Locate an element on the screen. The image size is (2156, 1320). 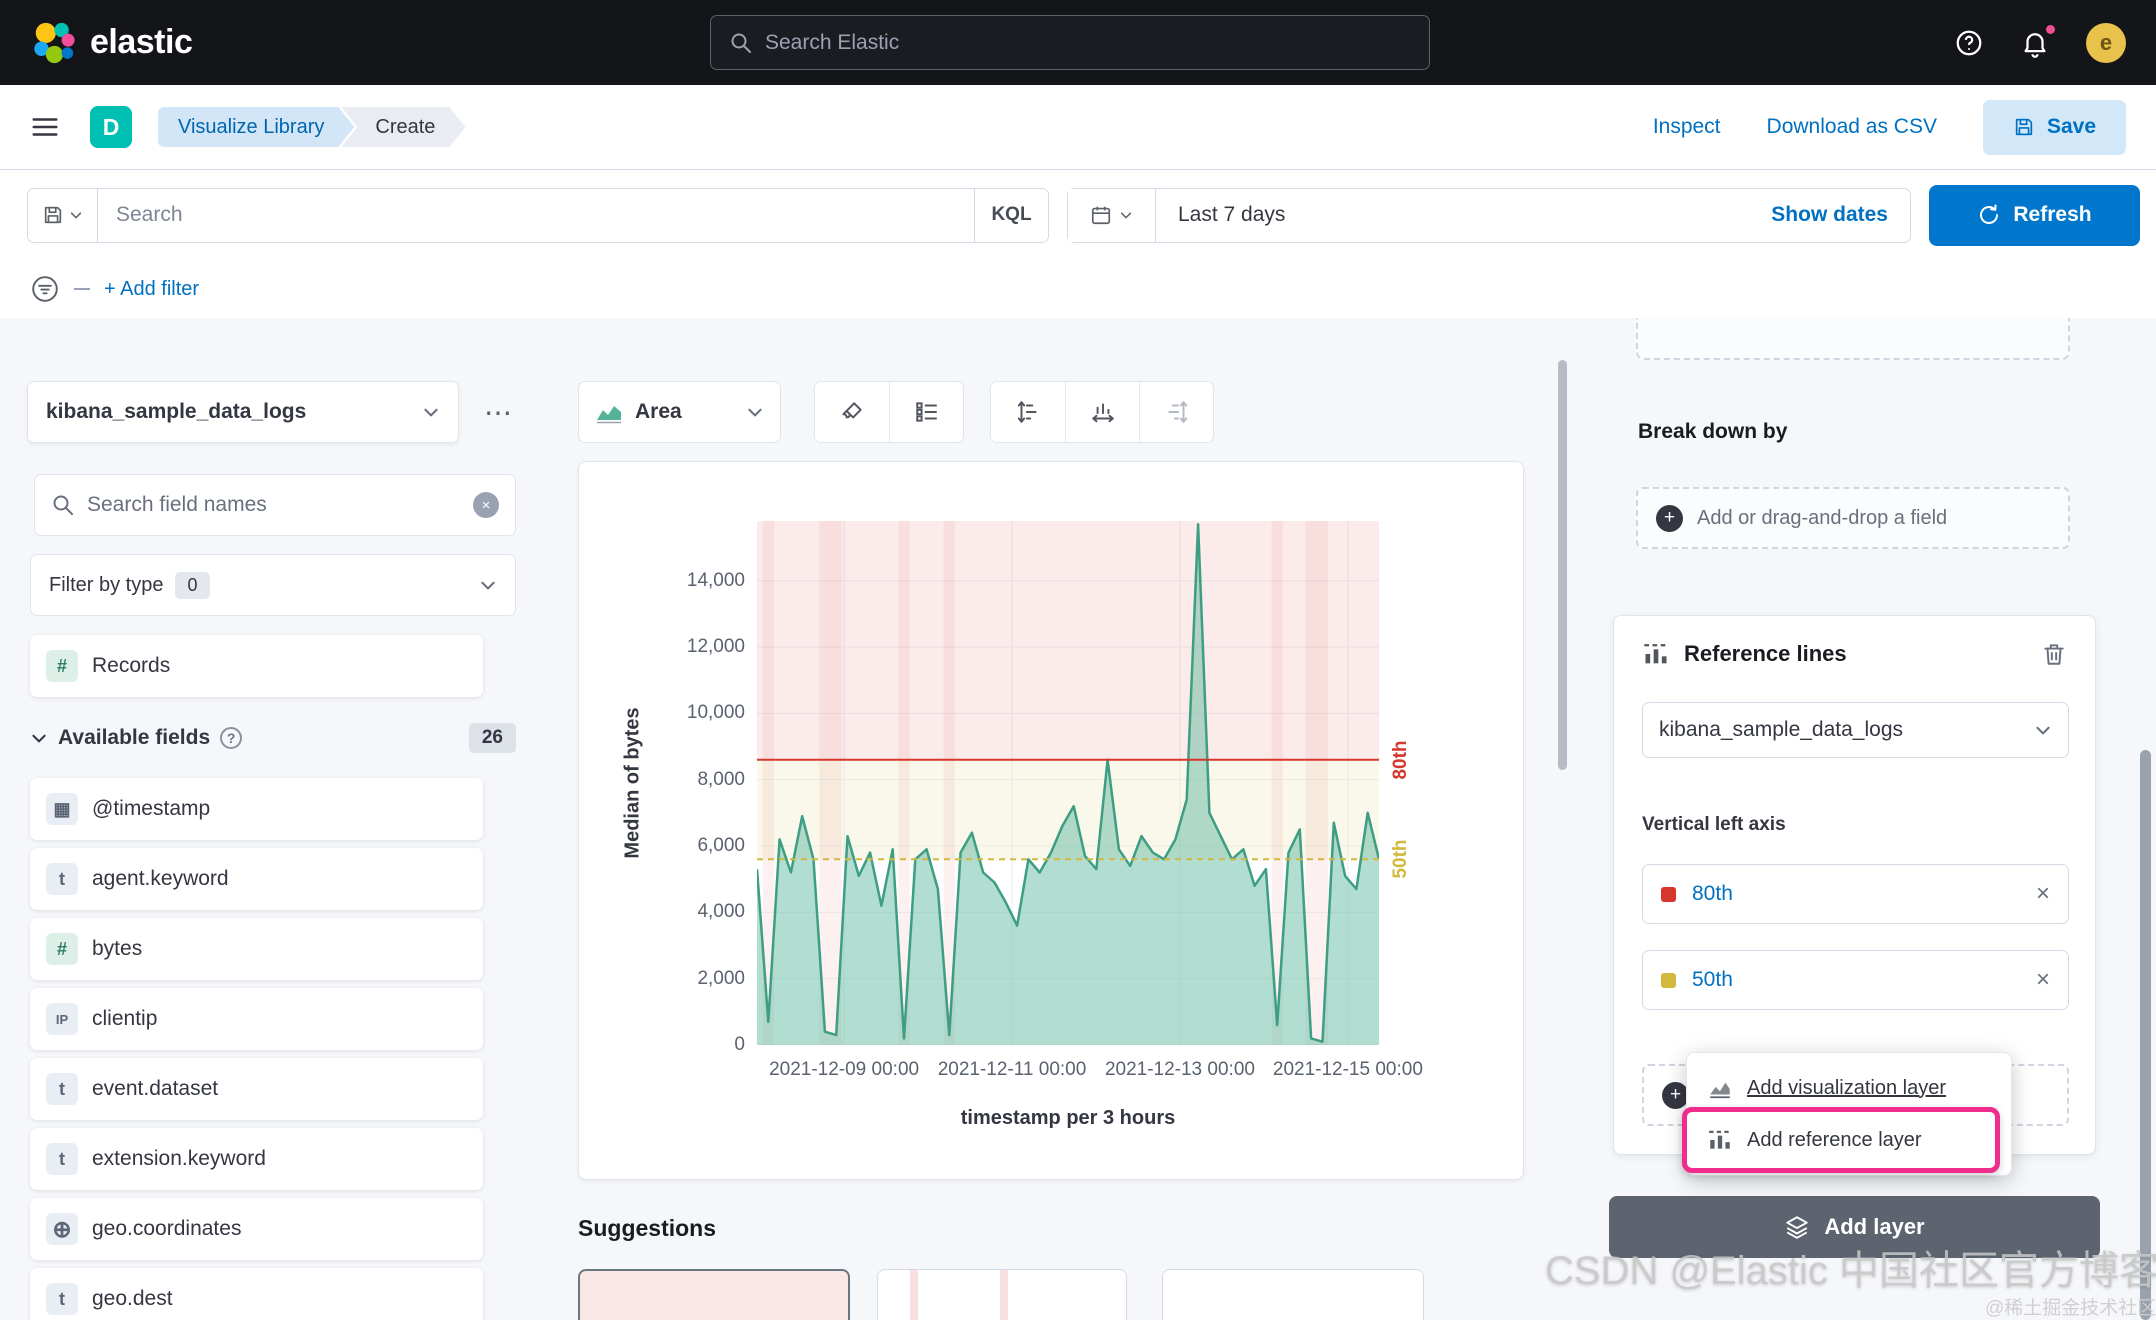
field-name: agent.keyword is located at coordinates (160, 878).